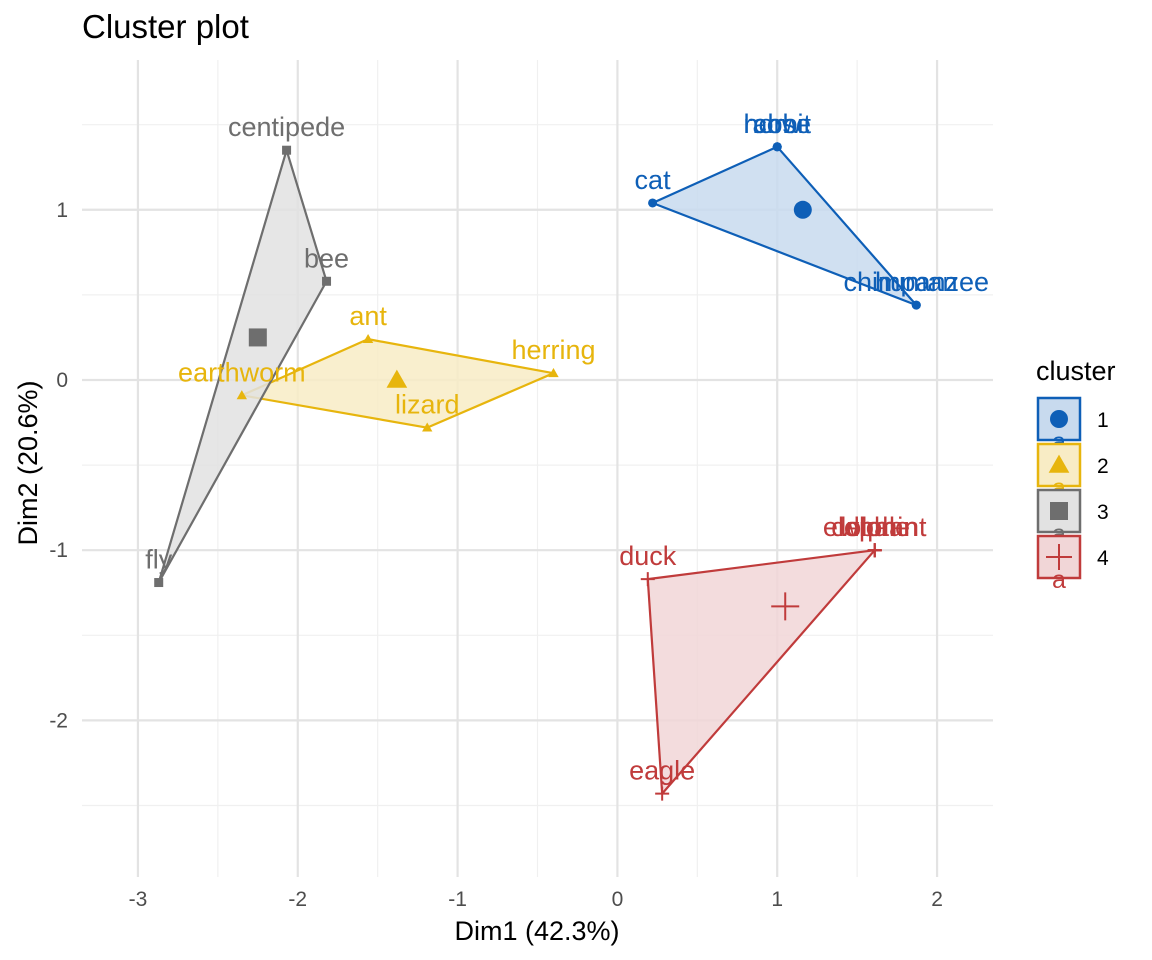 The image size is (1152, 960). I want to click on point-label: earthworm, so click(242, 372).